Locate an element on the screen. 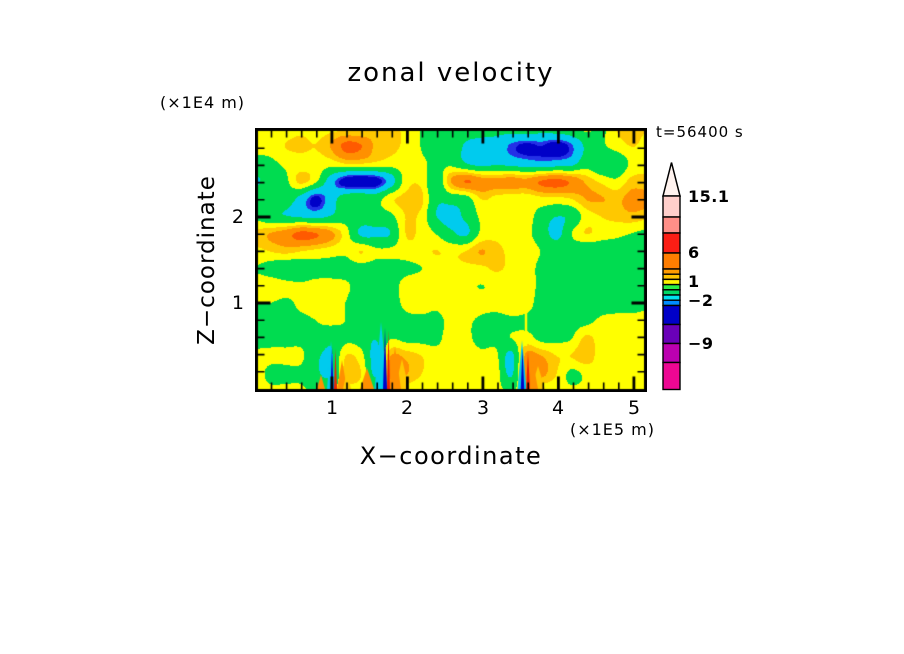  time-stamp-label: t=56400 s is located at coordinates (700, 132).